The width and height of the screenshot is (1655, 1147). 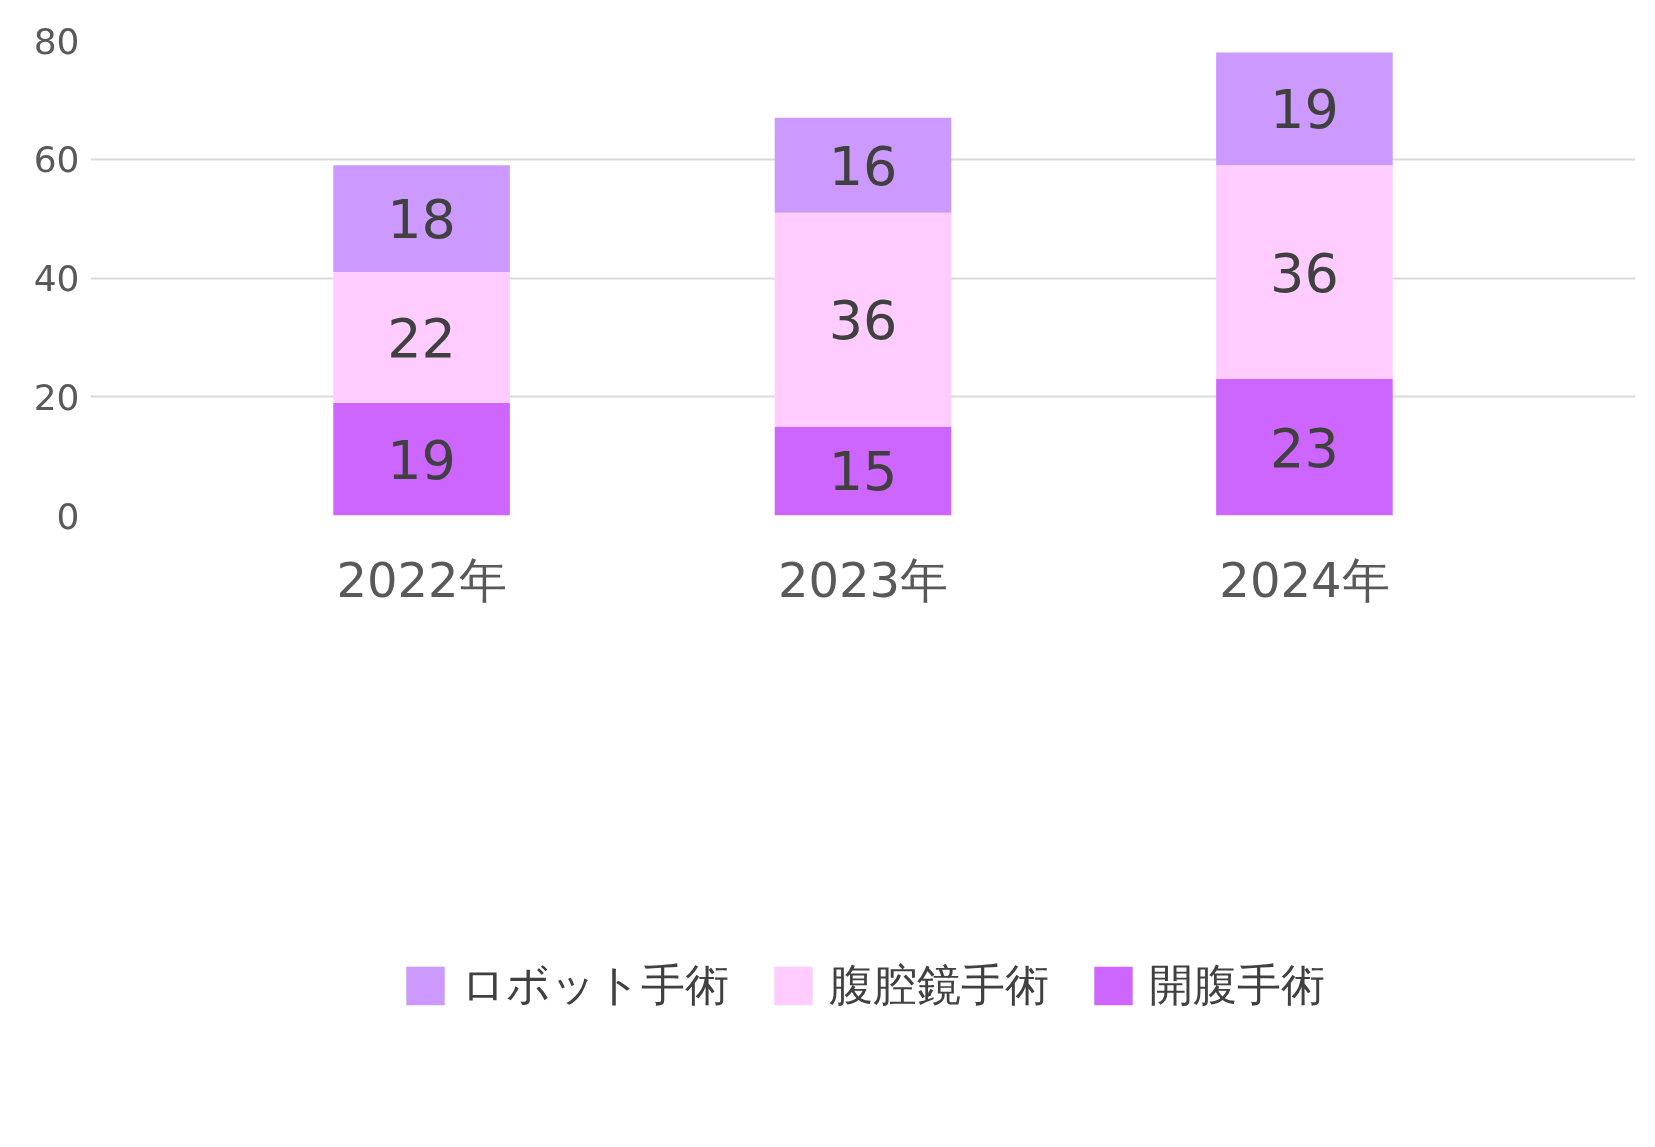 What do you see at coordinates (56, 160) in the screenshot?
I see `y-tick-label: 60` at bounding box center [56, 160].